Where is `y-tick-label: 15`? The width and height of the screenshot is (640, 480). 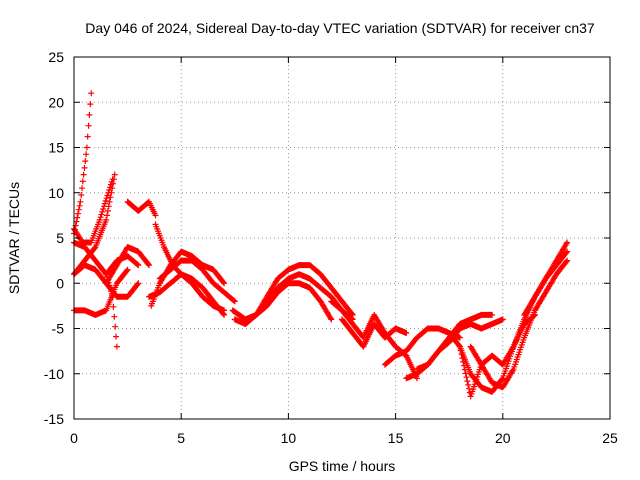
y-tick-label: 15 is located at coordinates (56, 148).